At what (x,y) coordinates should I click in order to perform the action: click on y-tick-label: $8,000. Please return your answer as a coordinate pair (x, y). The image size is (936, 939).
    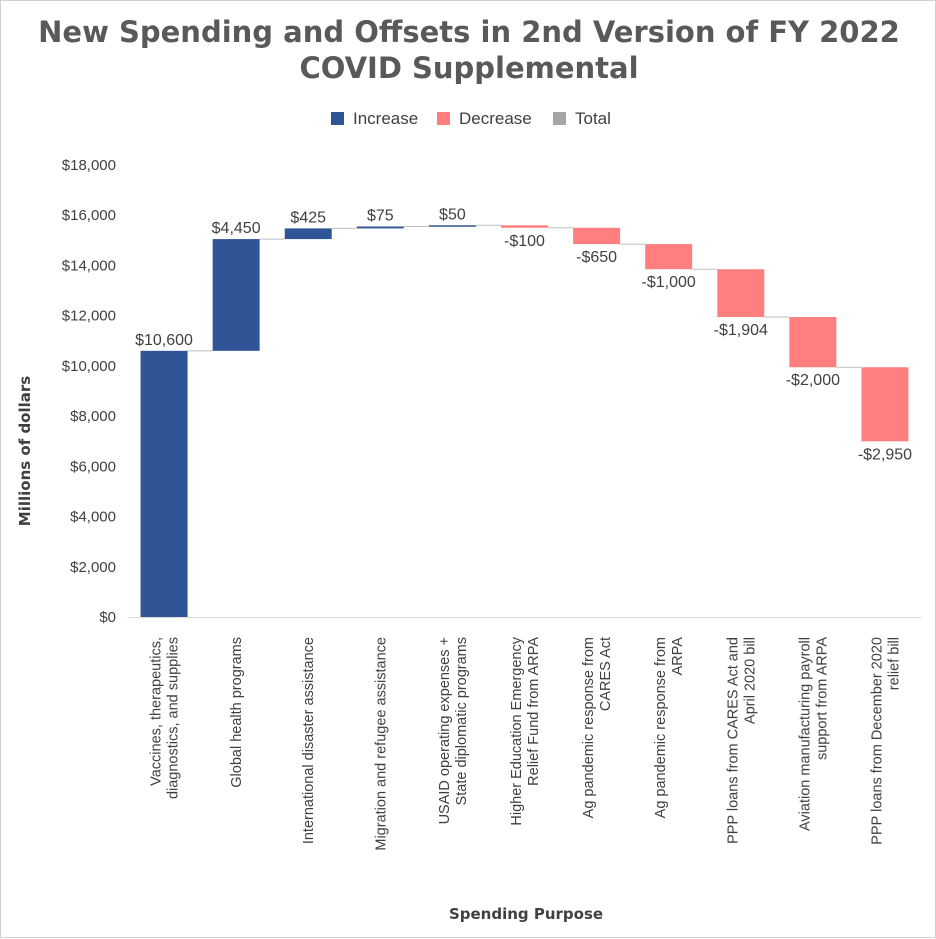
    Looking at the image, I should click on (93, 416).